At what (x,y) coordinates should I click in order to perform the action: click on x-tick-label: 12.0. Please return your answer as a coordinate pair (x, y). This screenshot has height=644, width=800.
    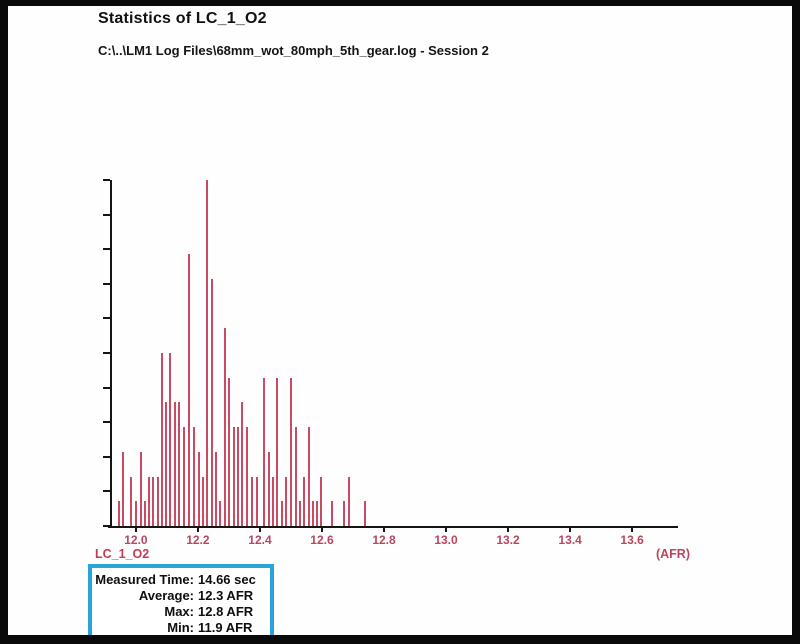
    Looking at the image, I should click on (136, 540).